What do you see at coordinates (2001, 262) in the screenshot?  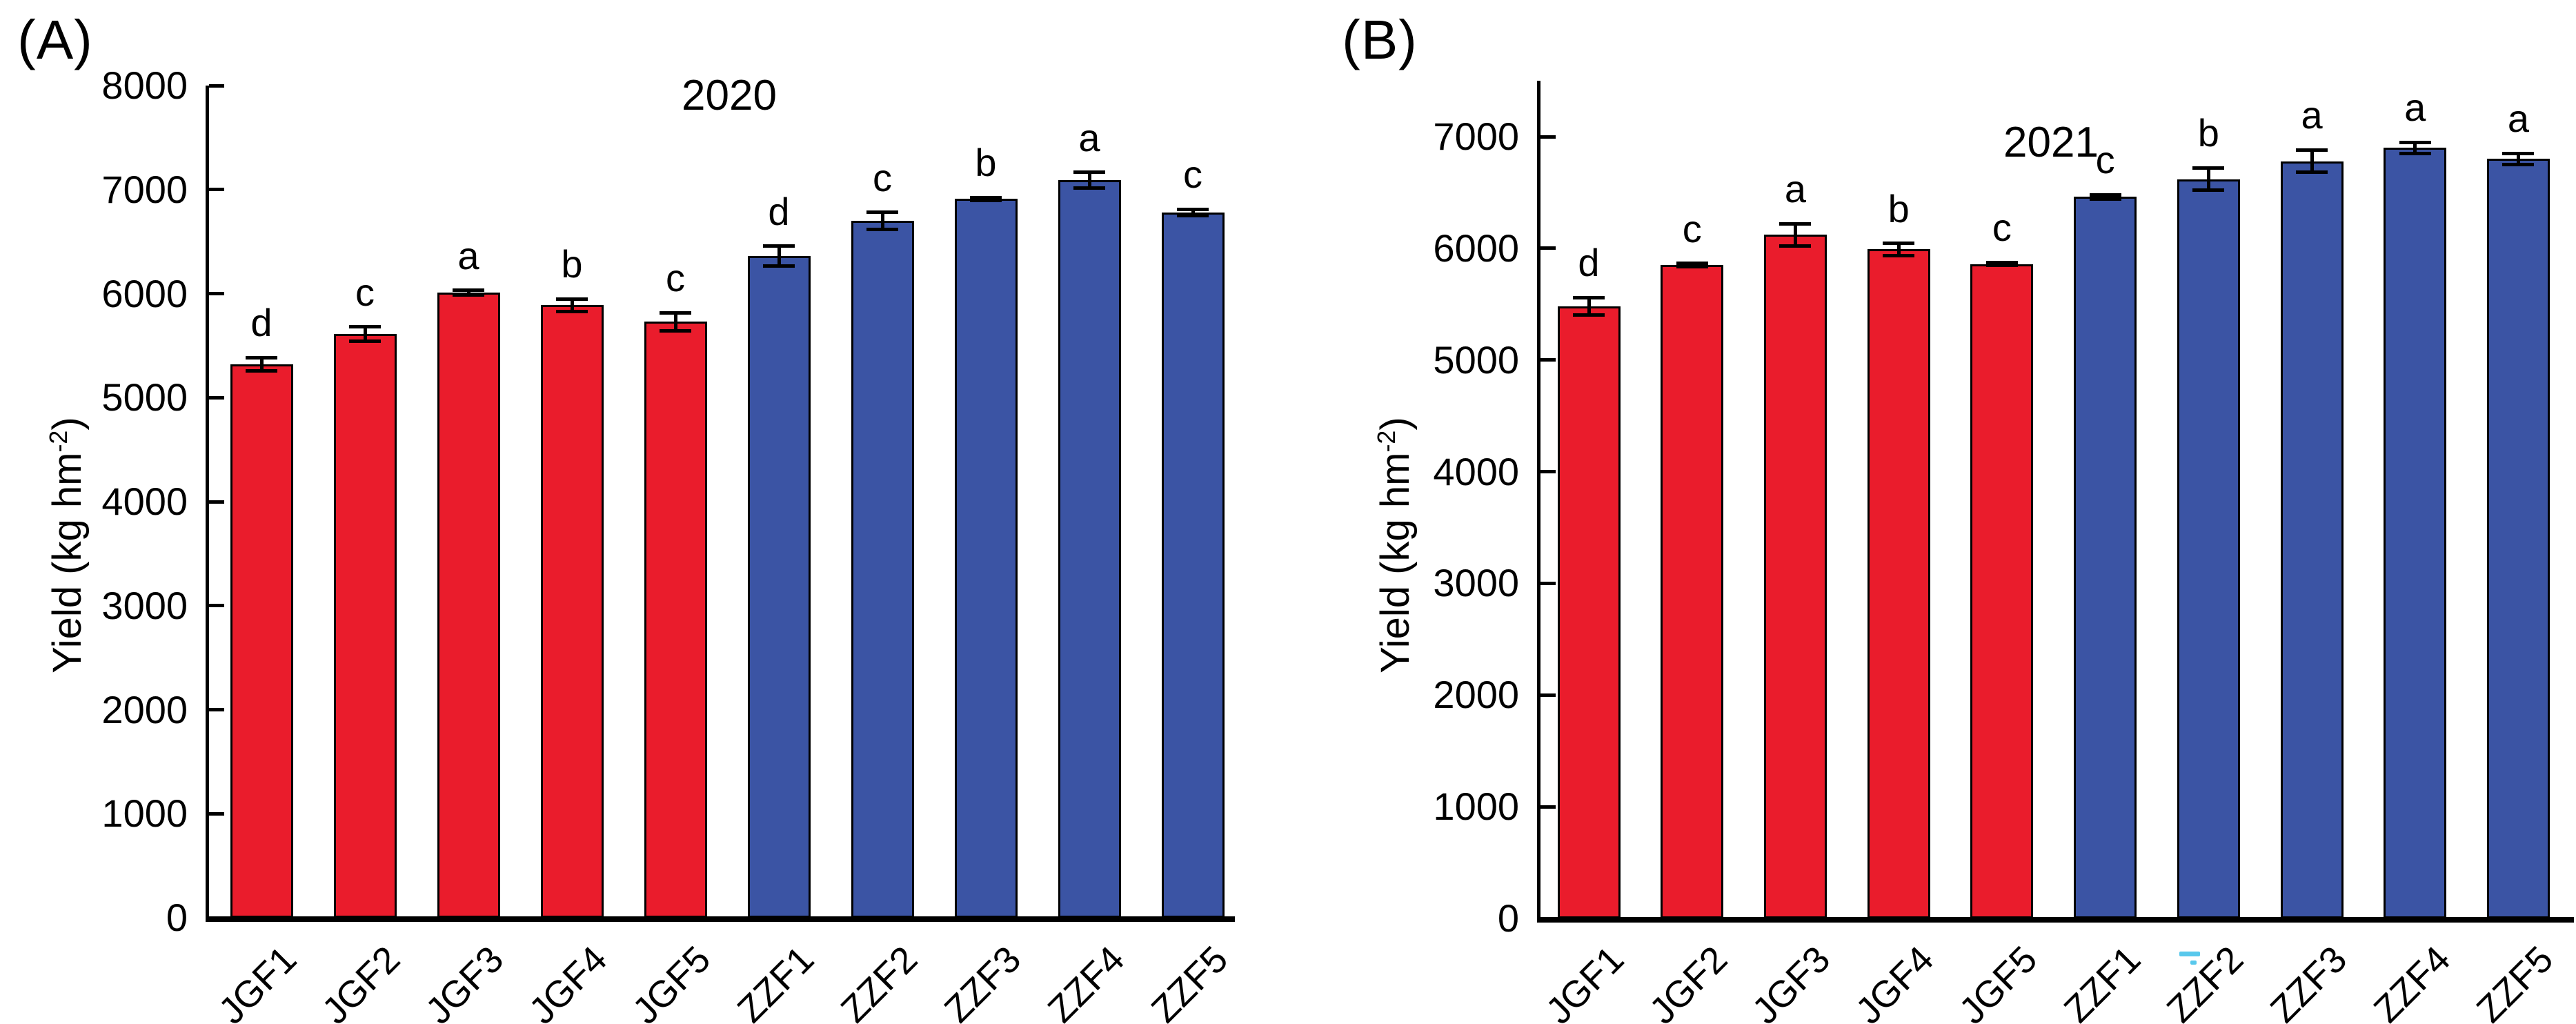 I see `error-bar-cap-top-JGF5-2021` at bounding box center [2001, 262].